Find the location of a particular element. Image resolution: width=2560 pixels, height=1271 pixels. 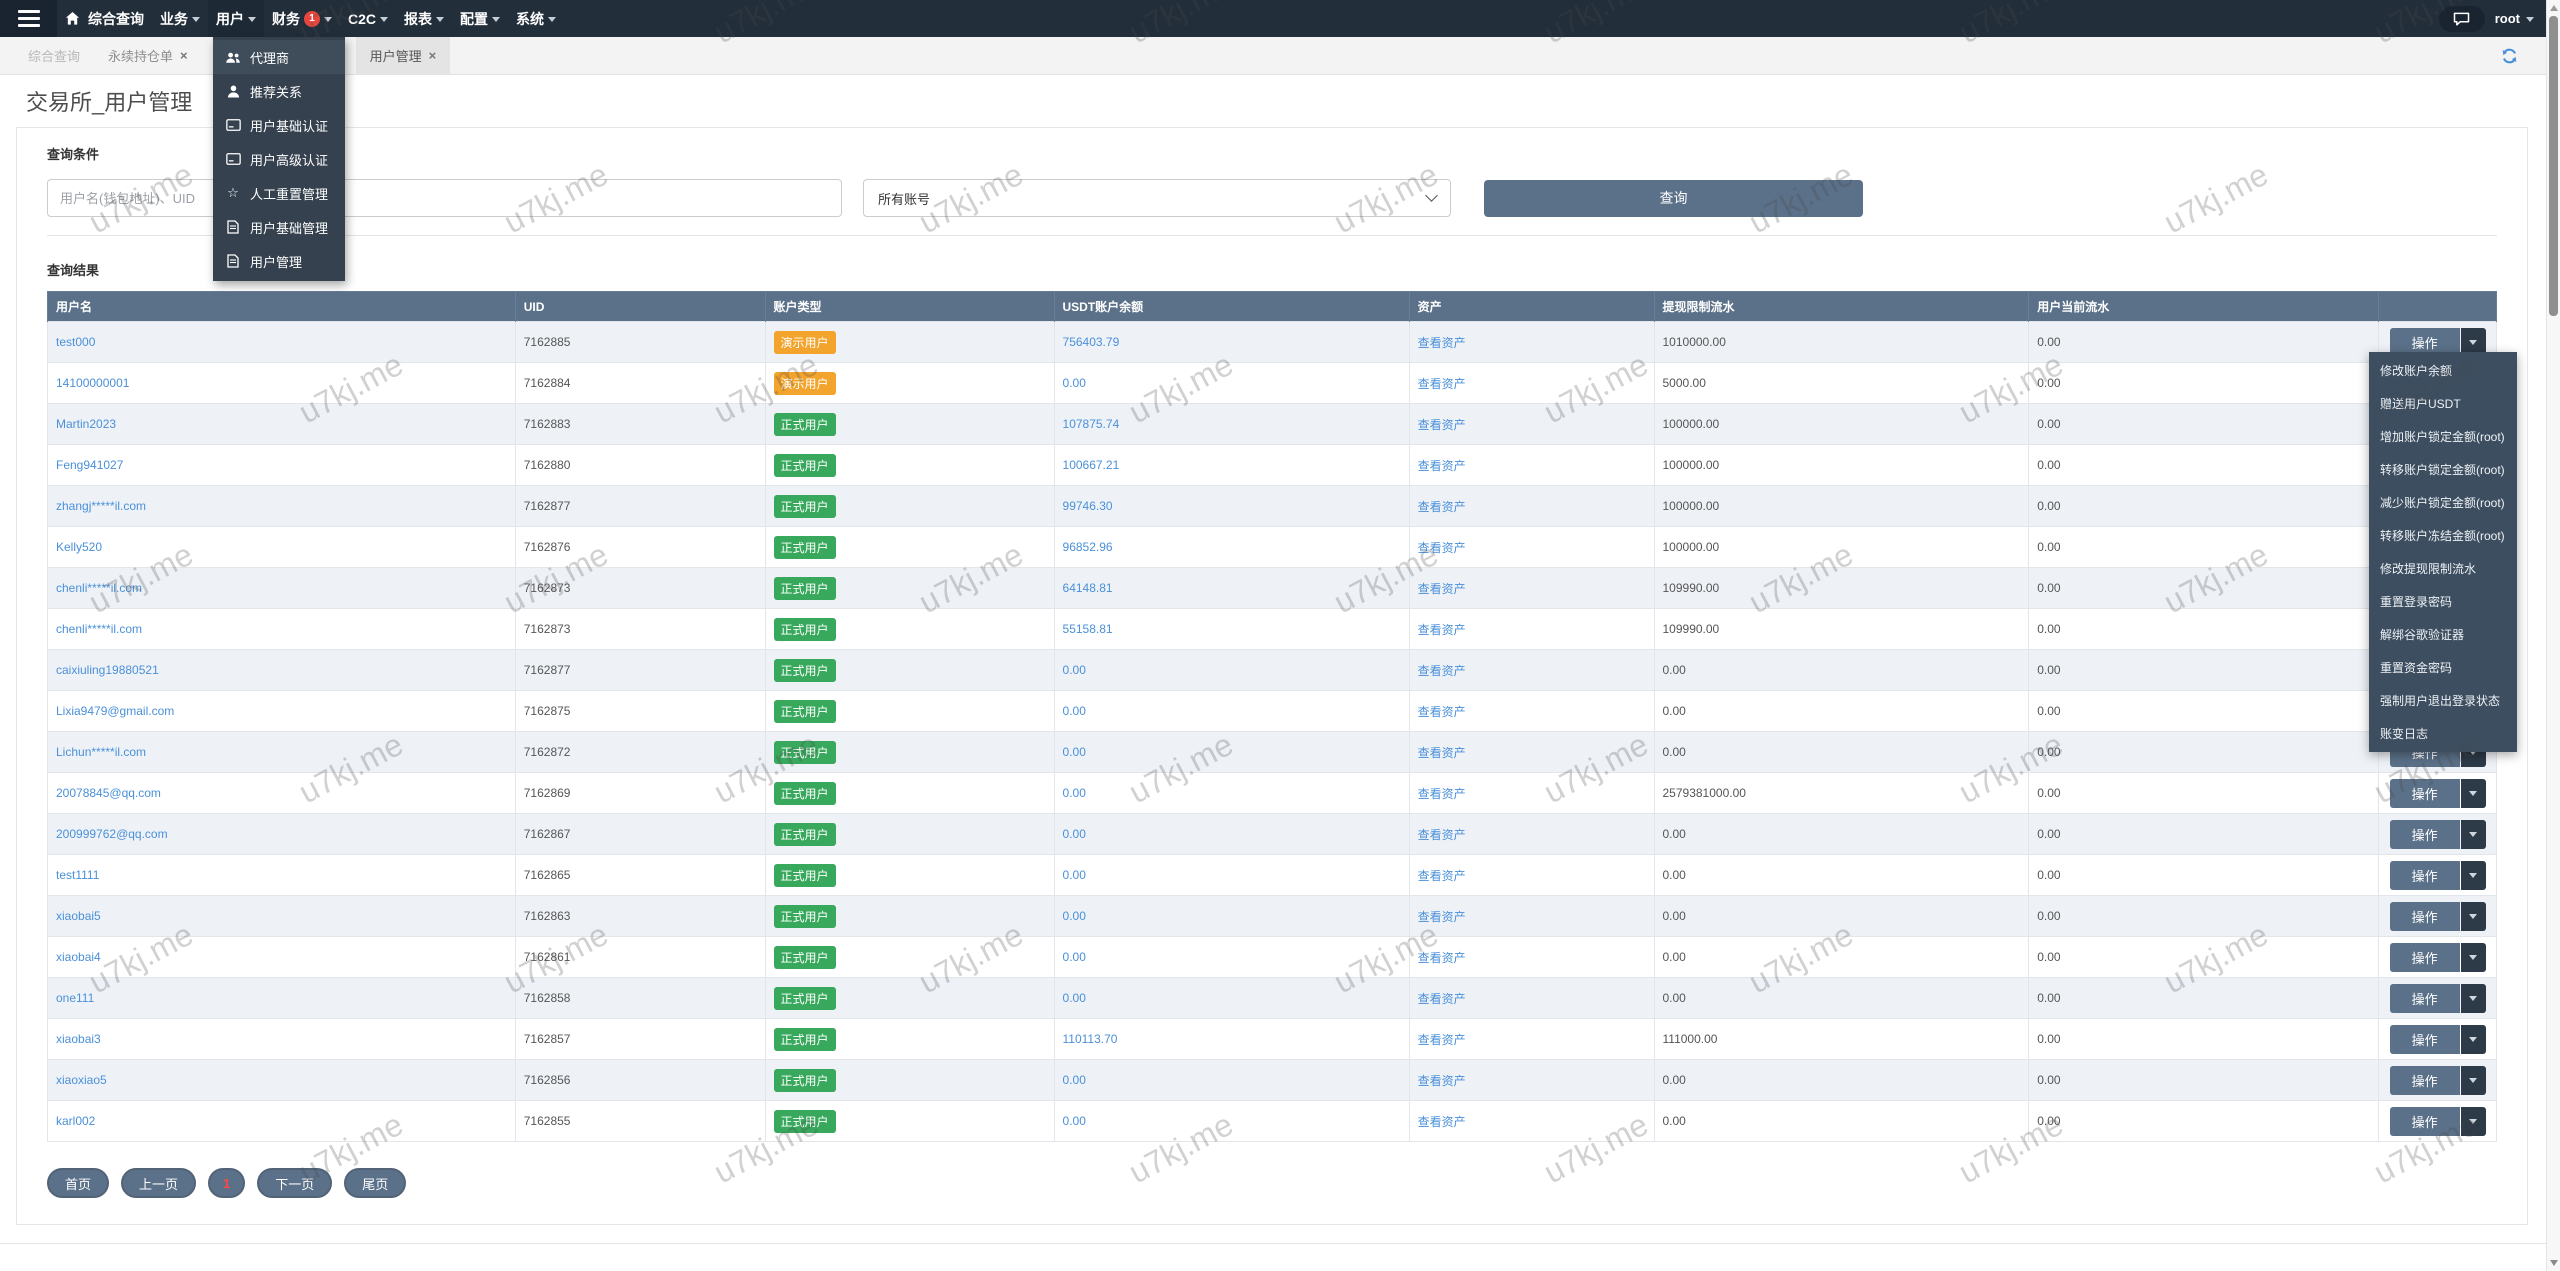

action-reset-login-password: 重置登录密码 is located at coordinates (2416, 602).